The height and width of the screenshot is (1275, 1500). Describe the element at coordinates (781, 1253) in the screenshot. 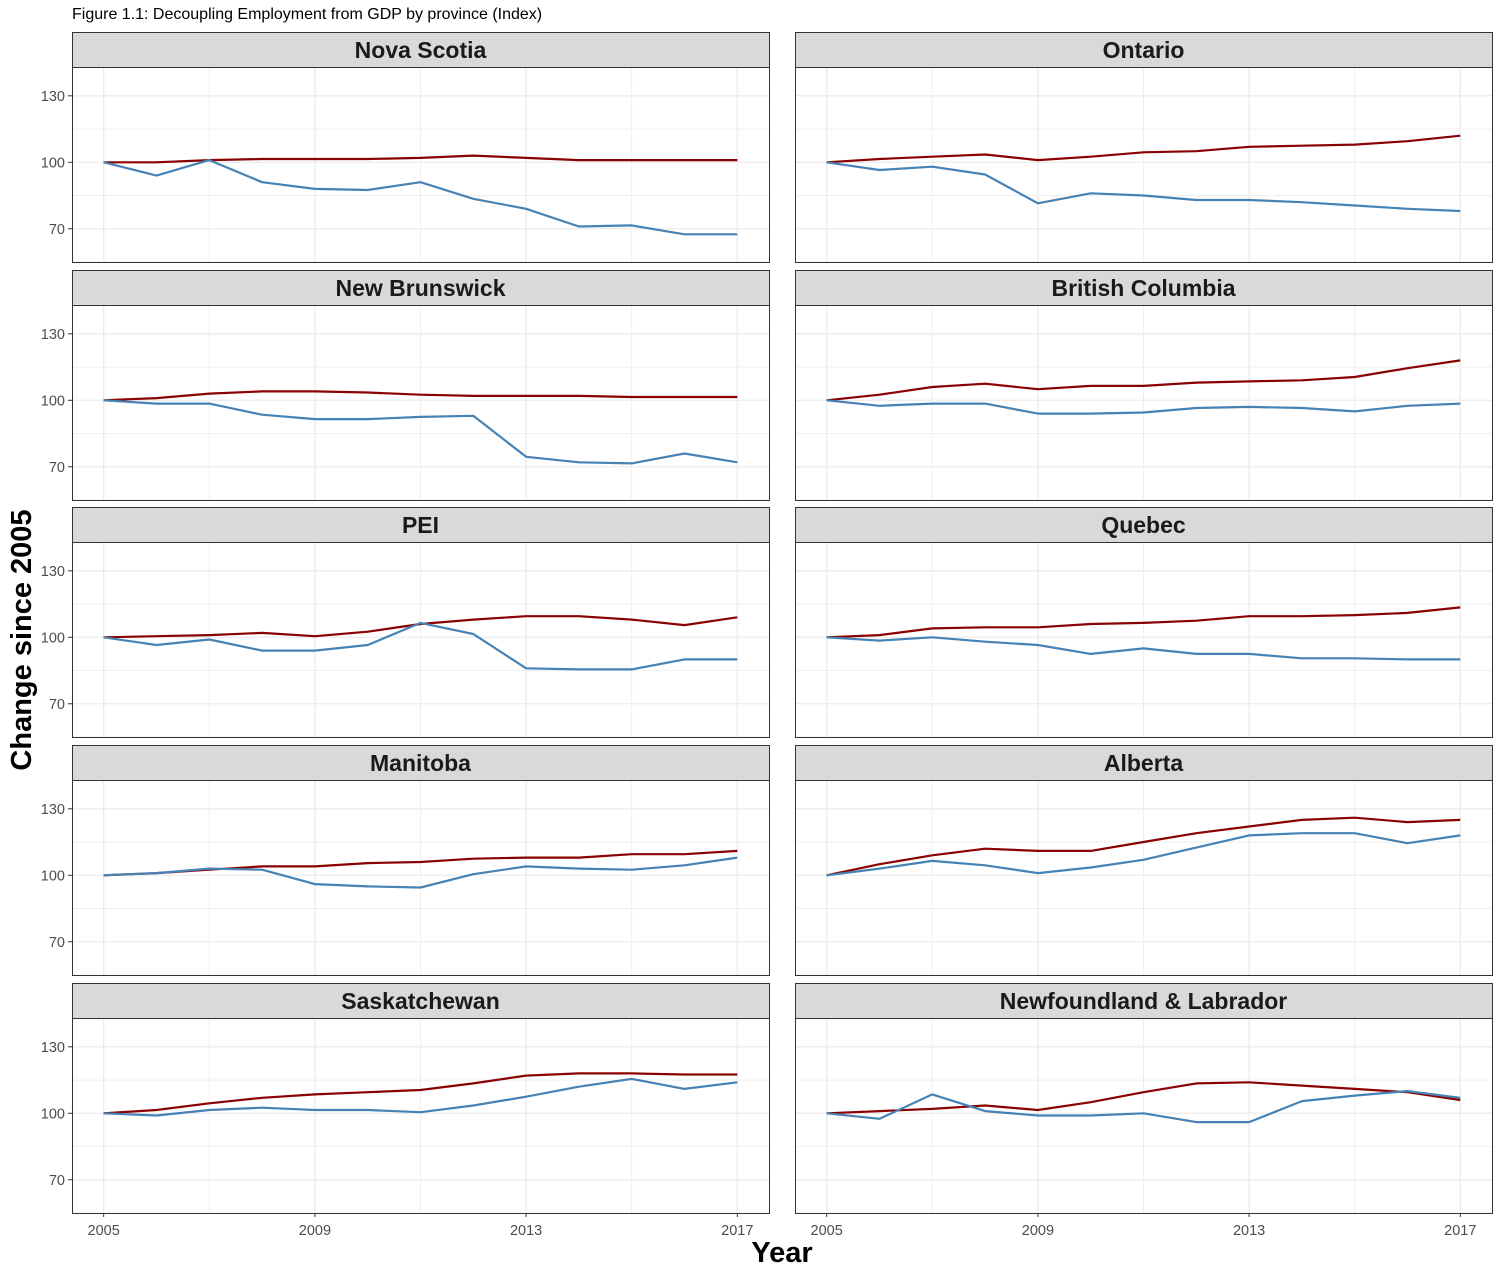

I see `x-axis-title: Year` at that location.